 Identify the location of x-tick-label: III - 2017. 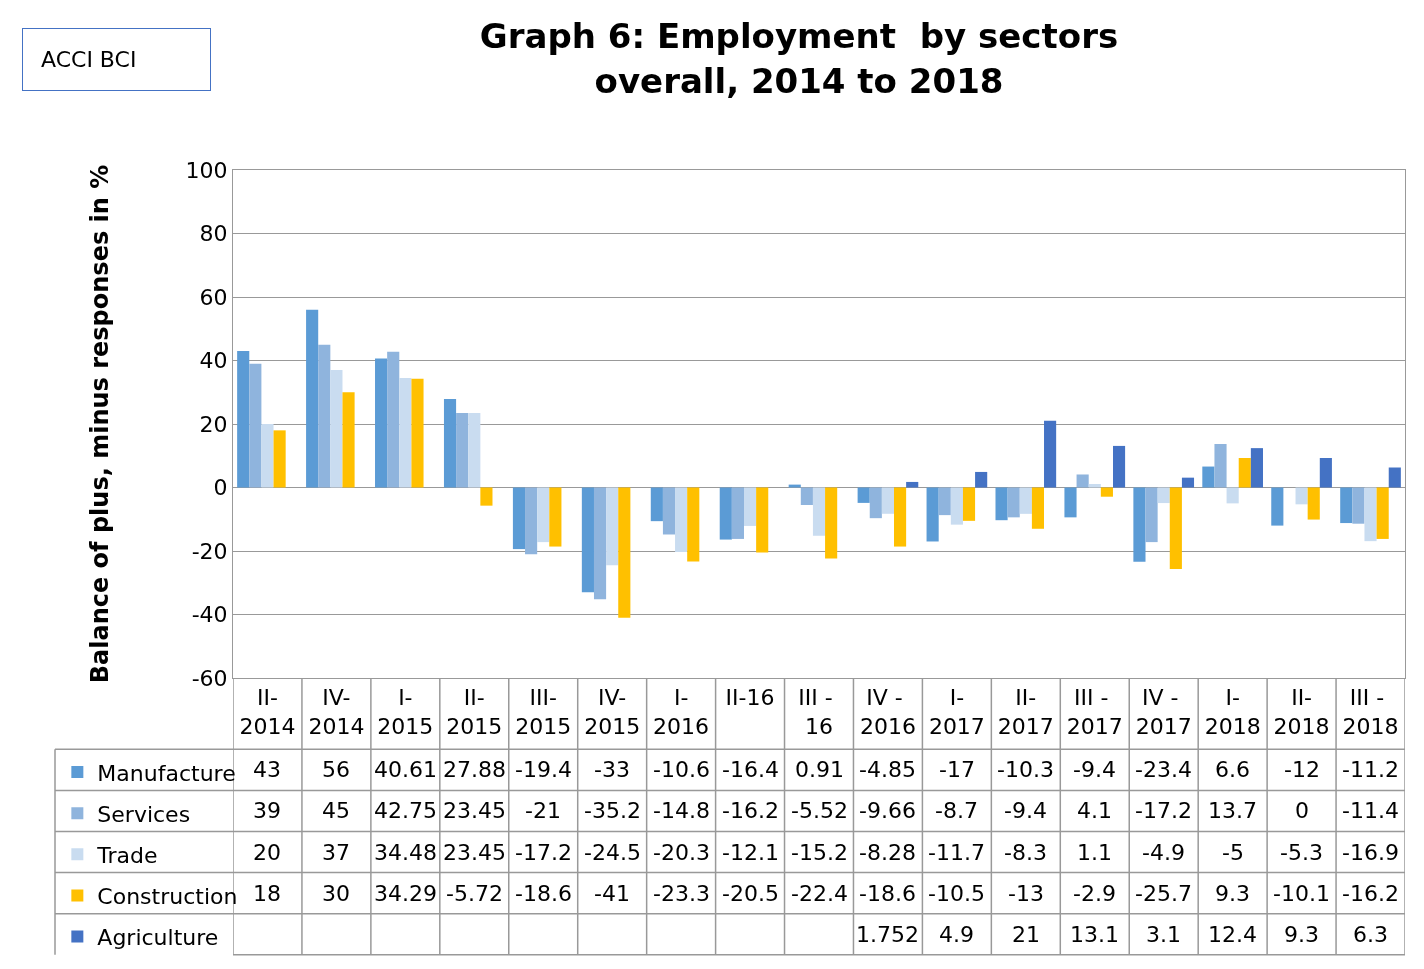
(1094, 712).